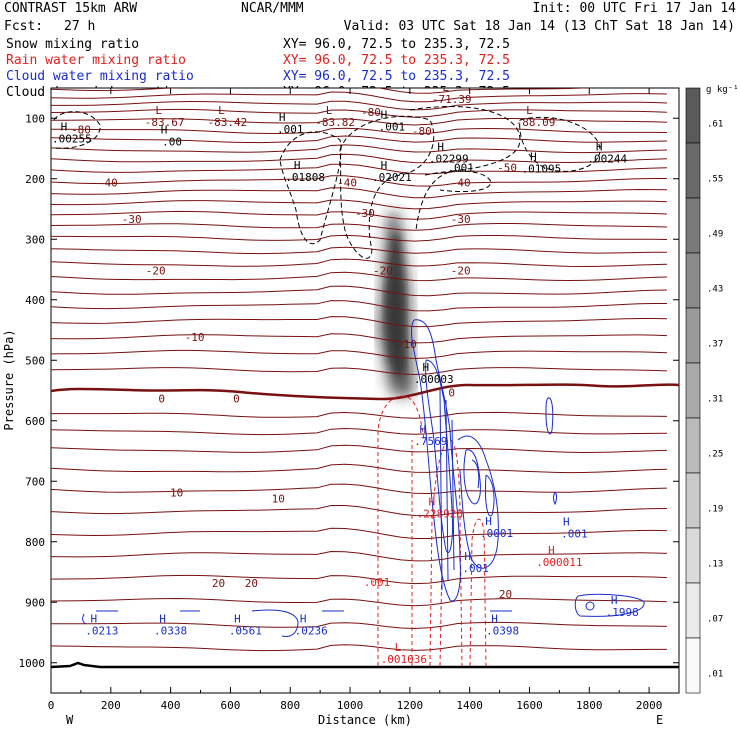 This screenshot has width=740, height=740. Describe the element at coordinates (35, 118) in the screenshot. I see `y-tick-label: 100` at that location.